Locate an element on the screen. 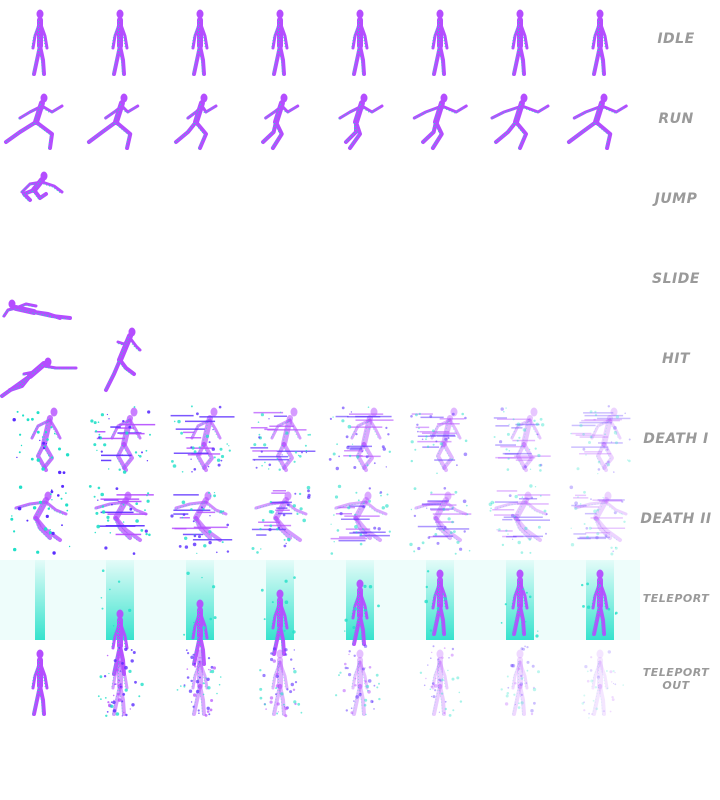  row-jump: JUMP is located at coordinates (360, 200).